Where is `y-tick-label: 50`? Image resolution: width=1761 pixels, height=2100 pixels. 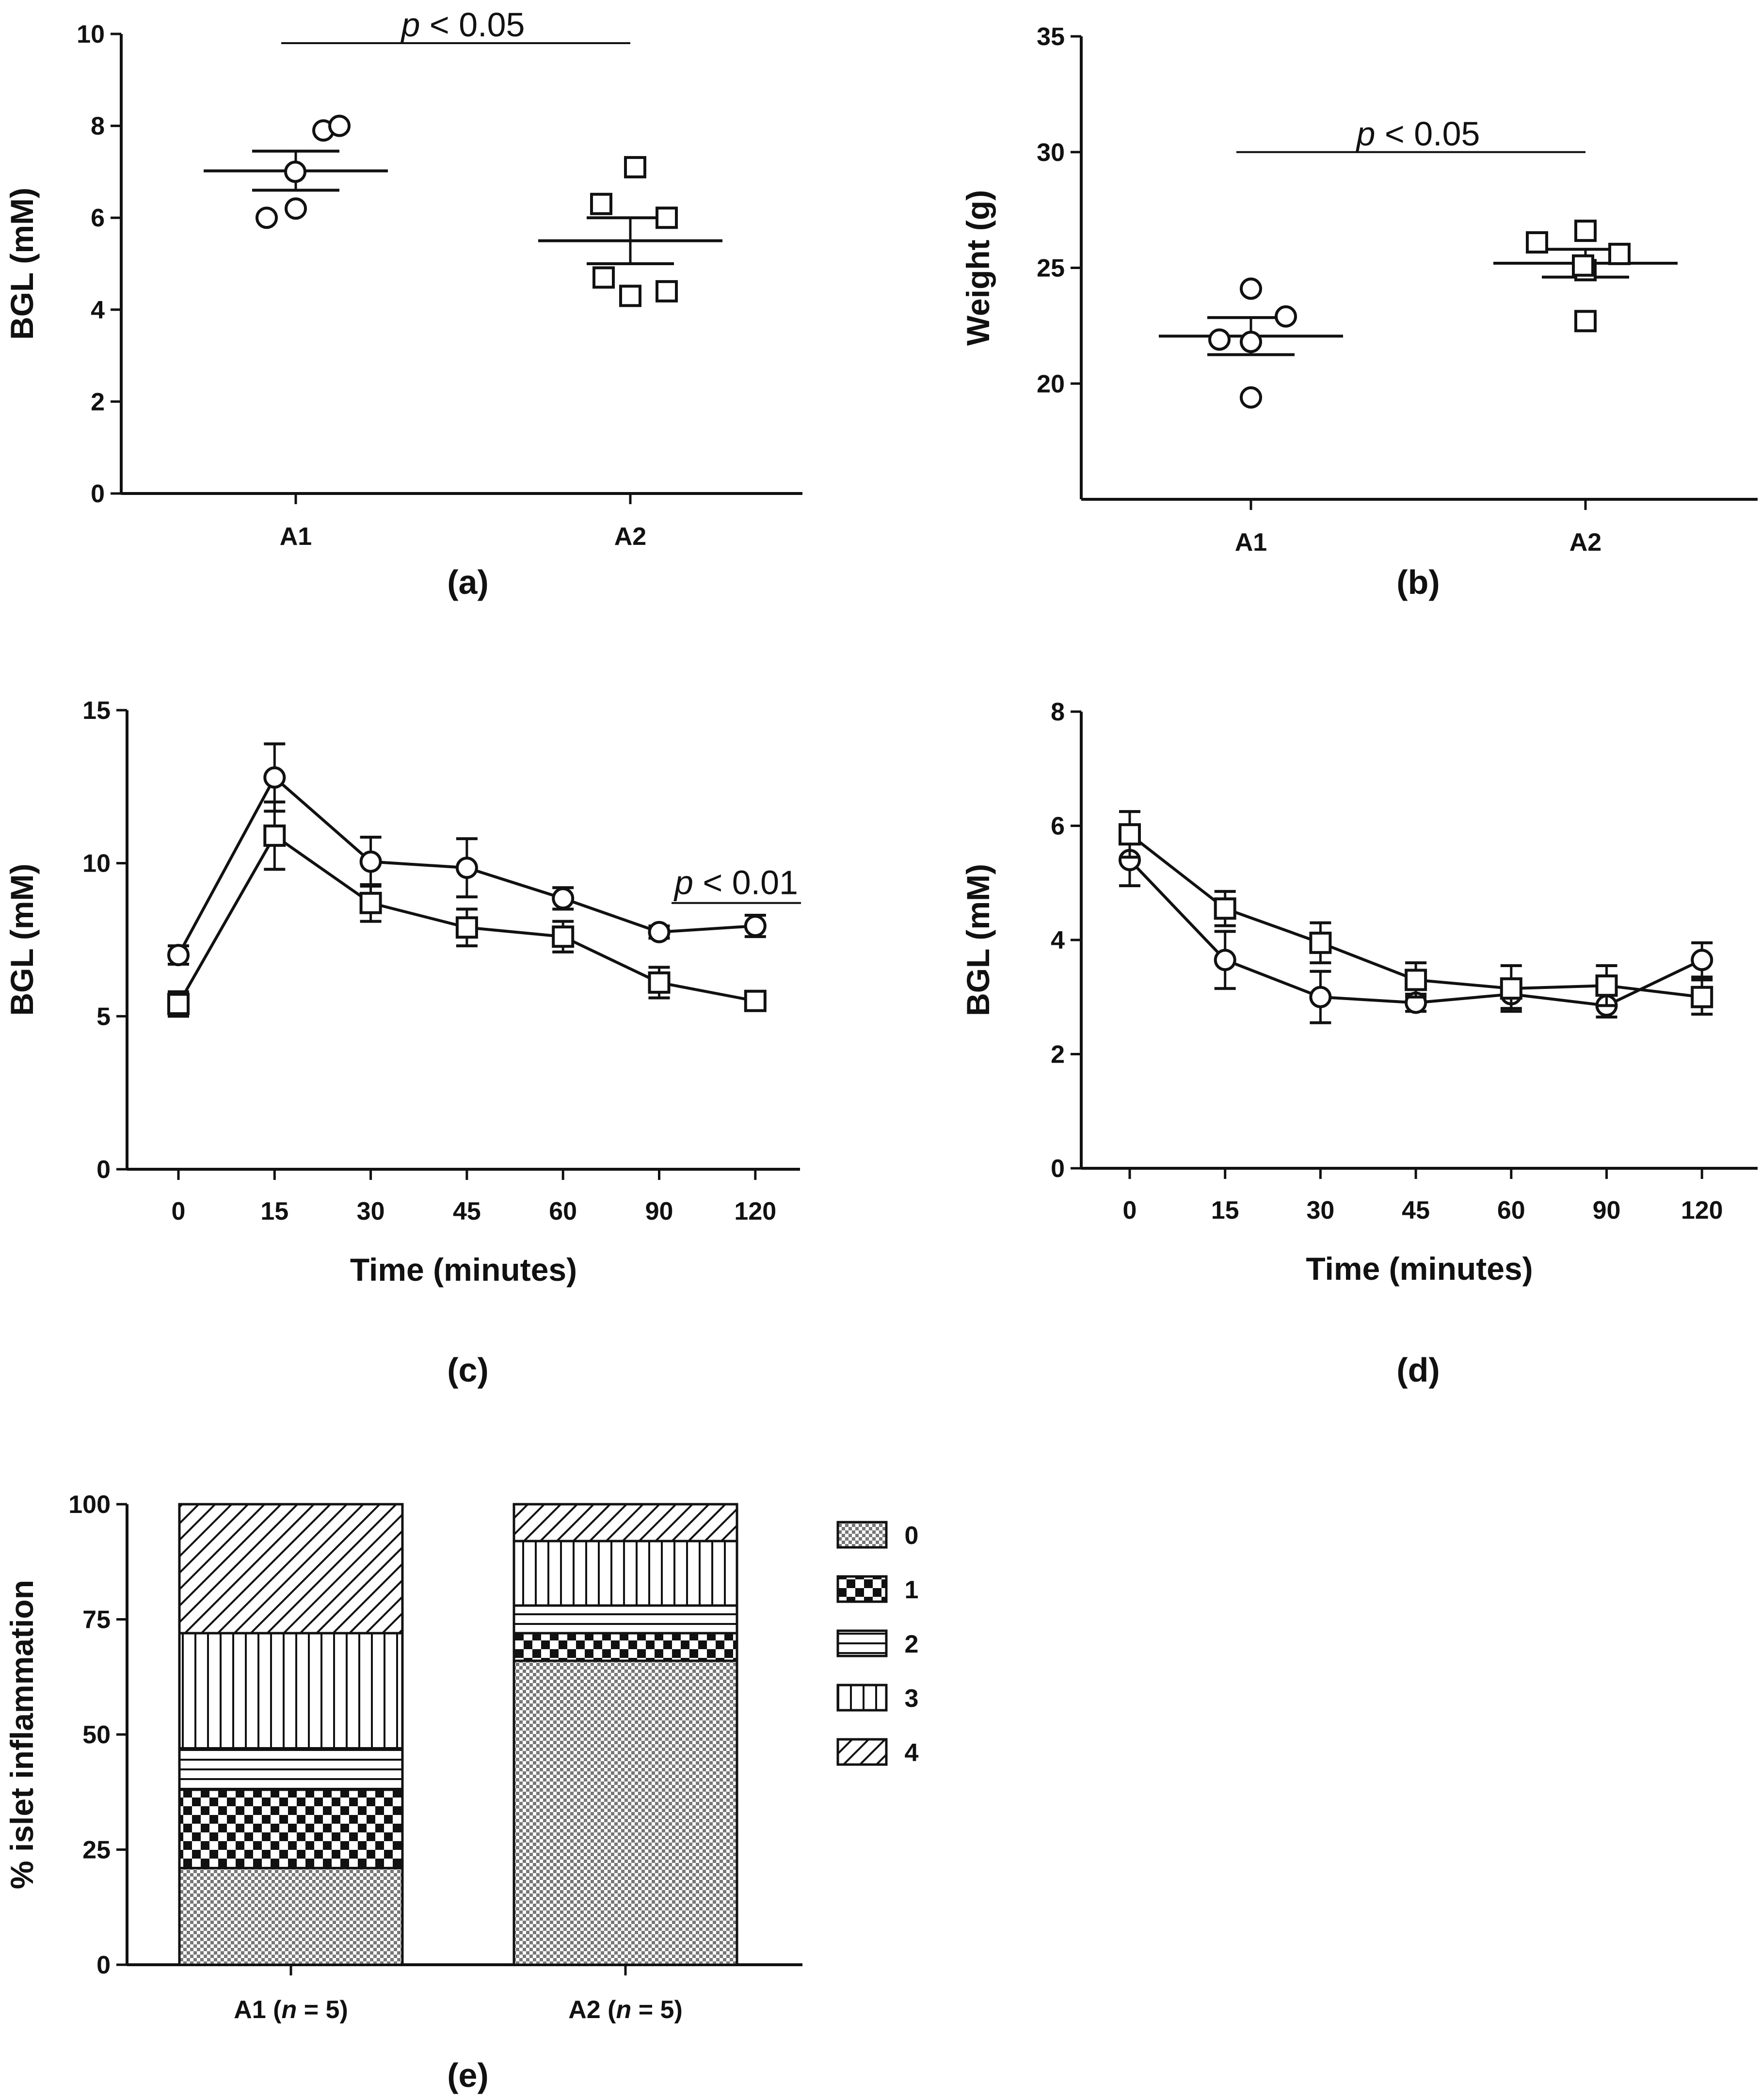
y-tick-label: 50 is located at coordinates (96, 1735).